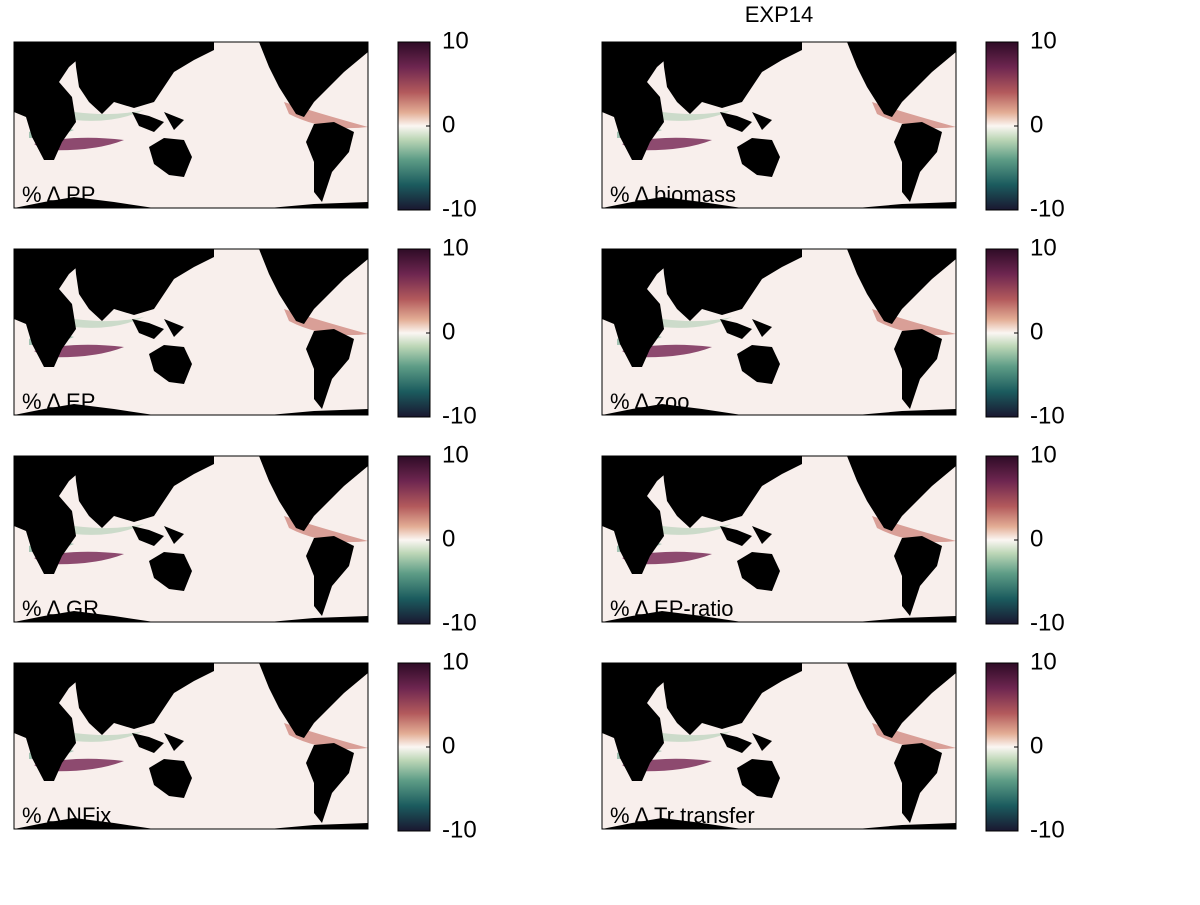  What do you see at coordinates (779, 14) in the screenshot?
I see `figure-title: EXP14` at bounding box center [779, 14].